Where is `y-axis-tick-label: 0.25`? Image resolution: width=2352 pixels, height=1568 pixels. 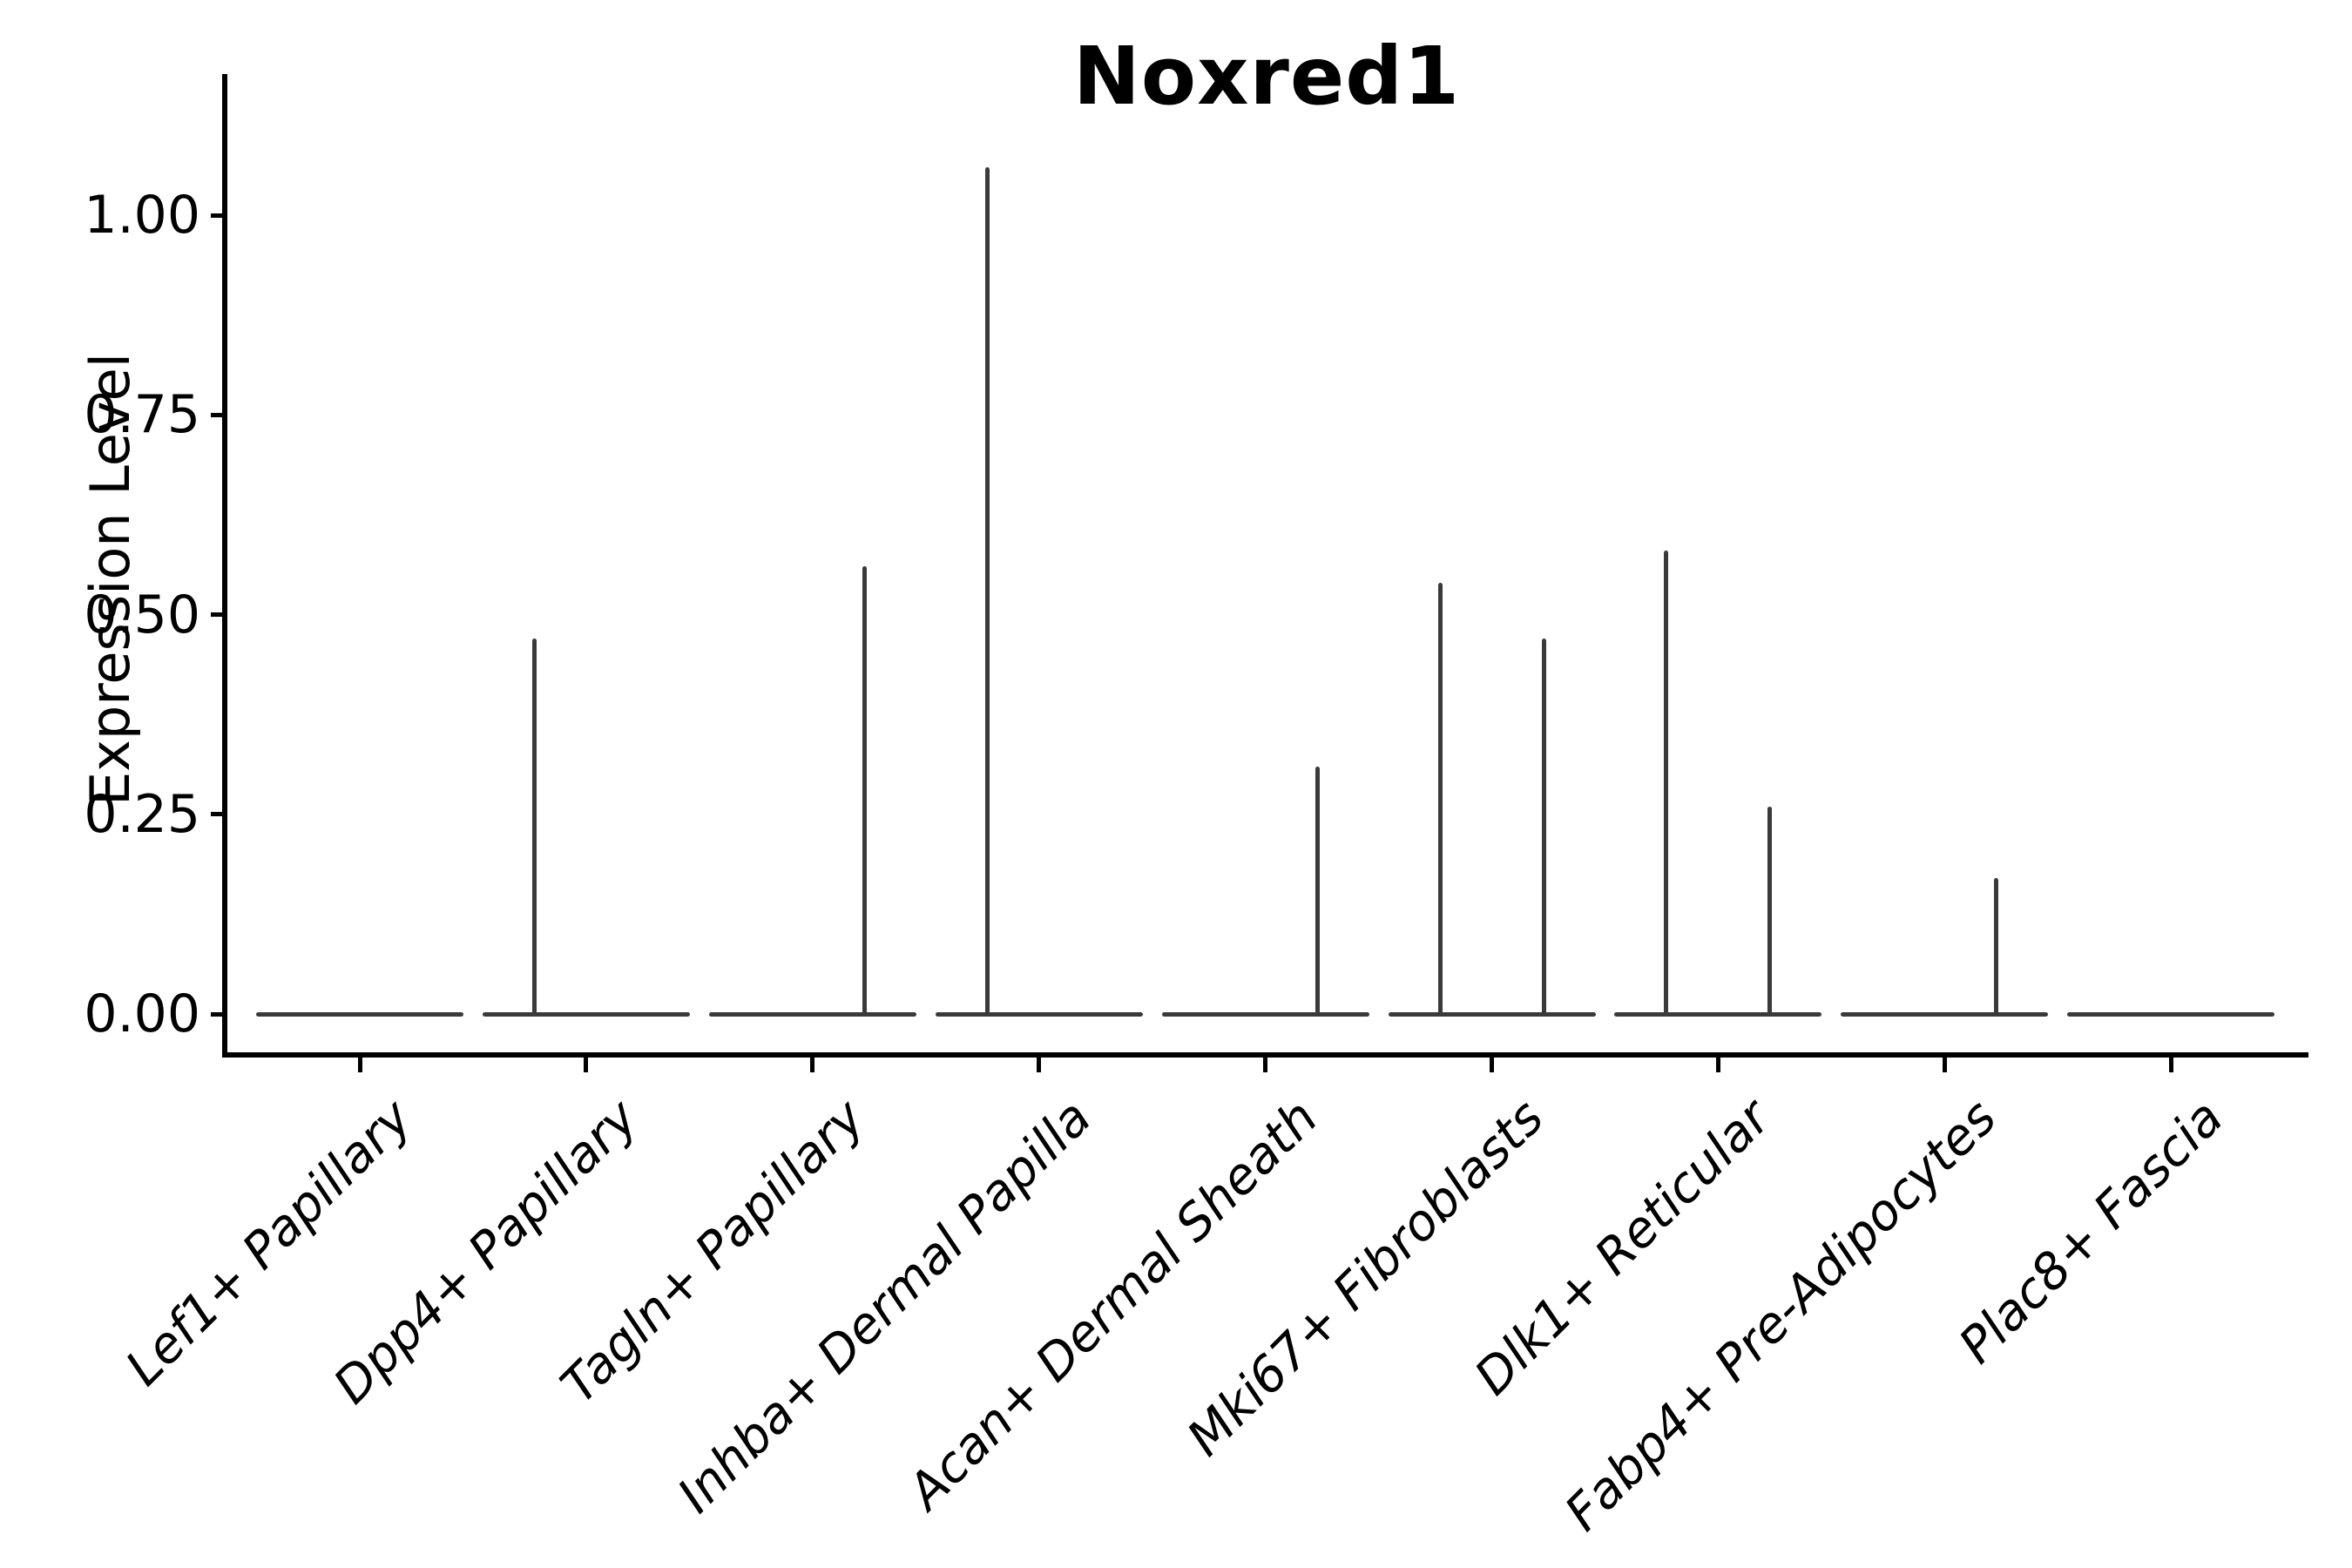 y-axis-tick-label: 0.25 is located at coordinates (142, 814).